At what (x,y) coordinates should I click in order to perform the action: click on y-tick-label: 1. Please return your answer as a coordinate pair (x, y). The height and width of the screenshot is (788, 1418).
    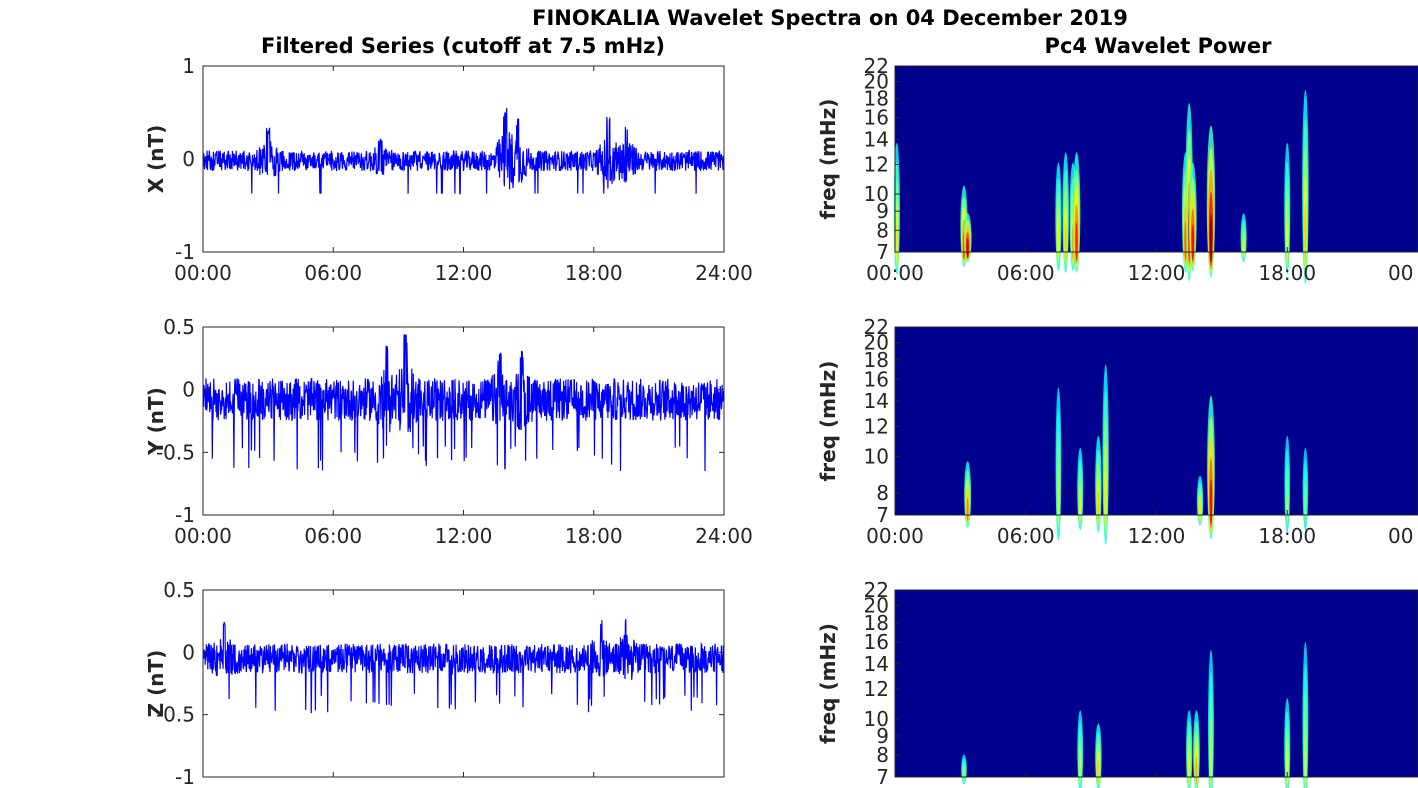
    Looking at the image, I should click on (188, 66).